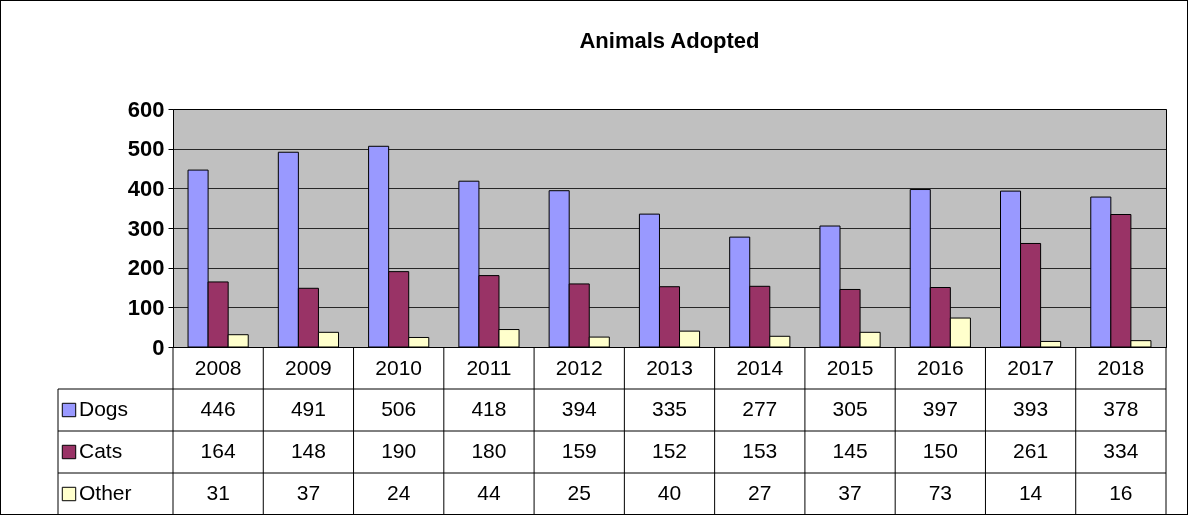 This screenshot has height=517, width=1190. Describe the element at coordinates (146, 307) in the screenshot. I see `y-tick-label: 100` at that location.